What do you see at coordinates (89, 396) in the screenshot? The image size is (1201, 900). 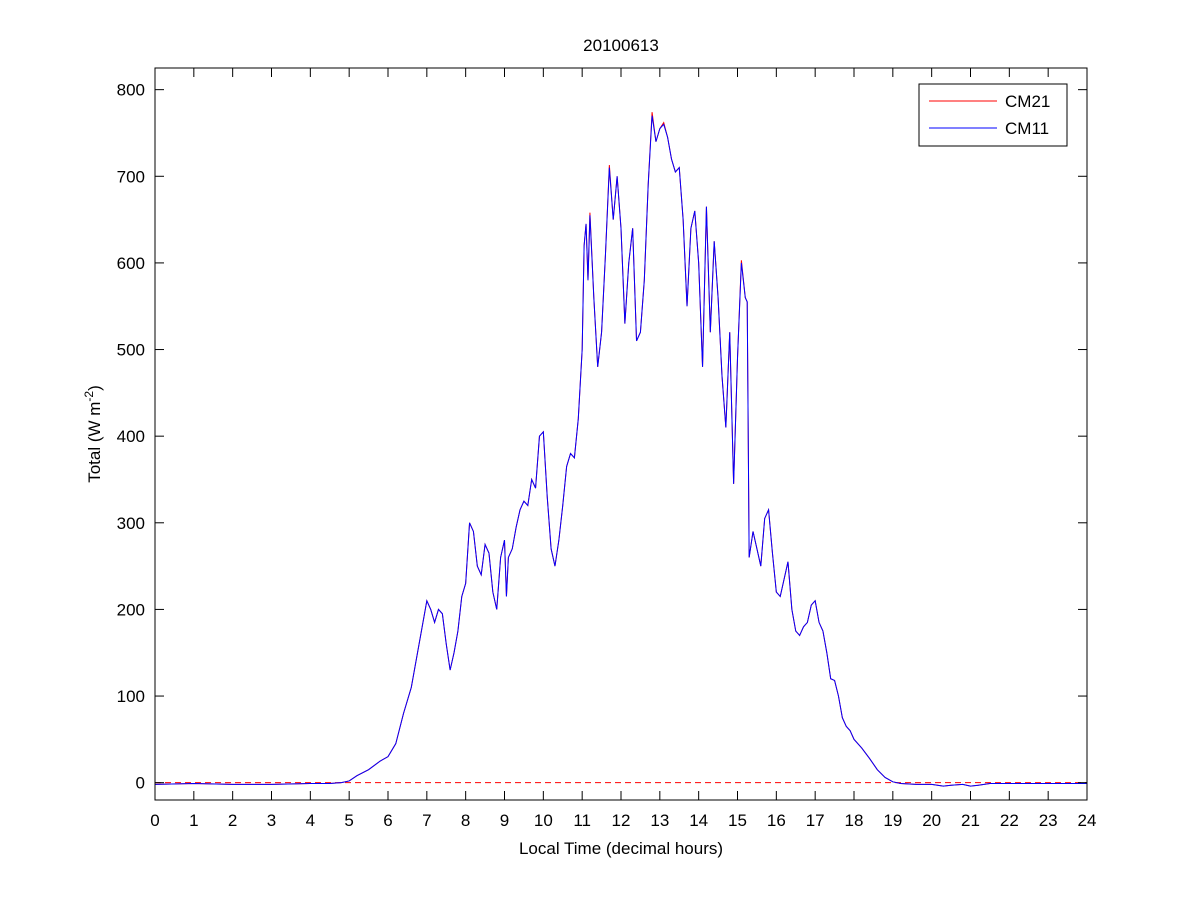 I see `y-axis-label-superscript: -2` at bounding box center [89, 396].